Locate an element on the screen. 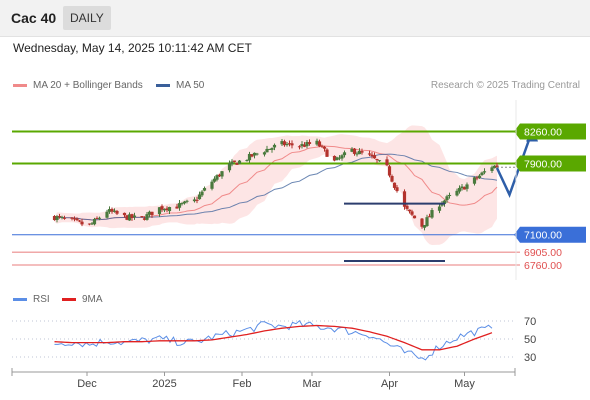  rsi-swatch is located at coordinates (20, 299).